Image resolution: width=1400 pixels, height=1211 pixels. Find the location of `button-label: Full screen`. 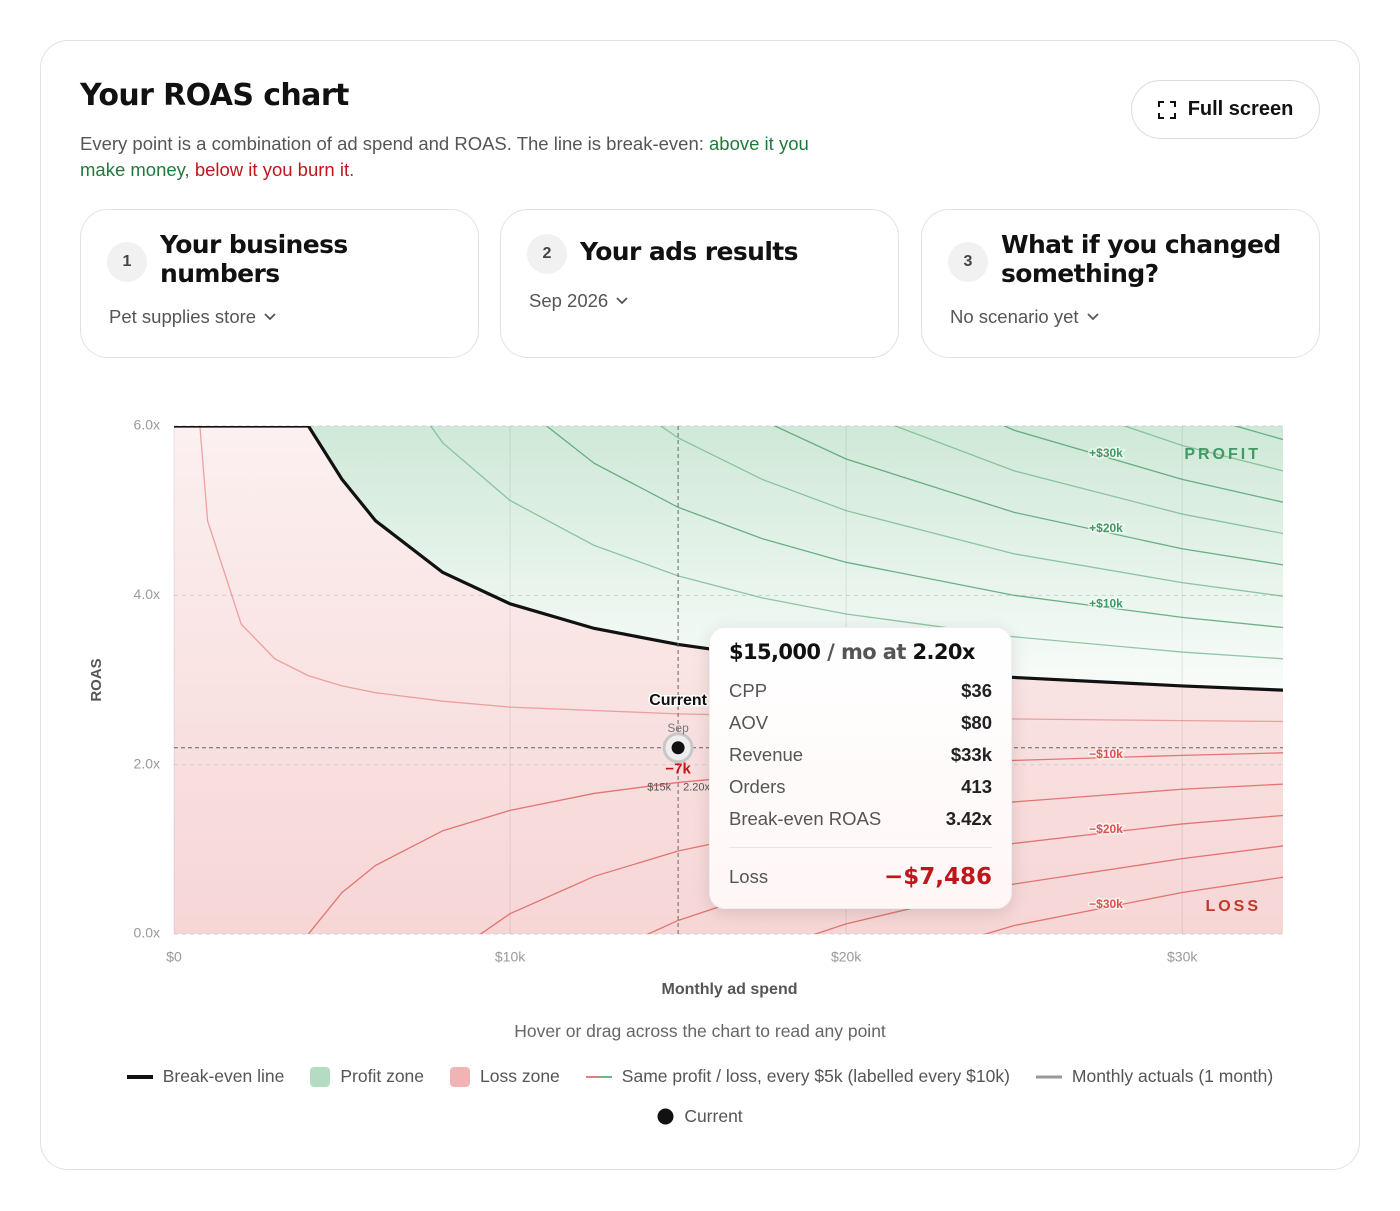

button-label: Full screen is located at coordinates (1240, 109).